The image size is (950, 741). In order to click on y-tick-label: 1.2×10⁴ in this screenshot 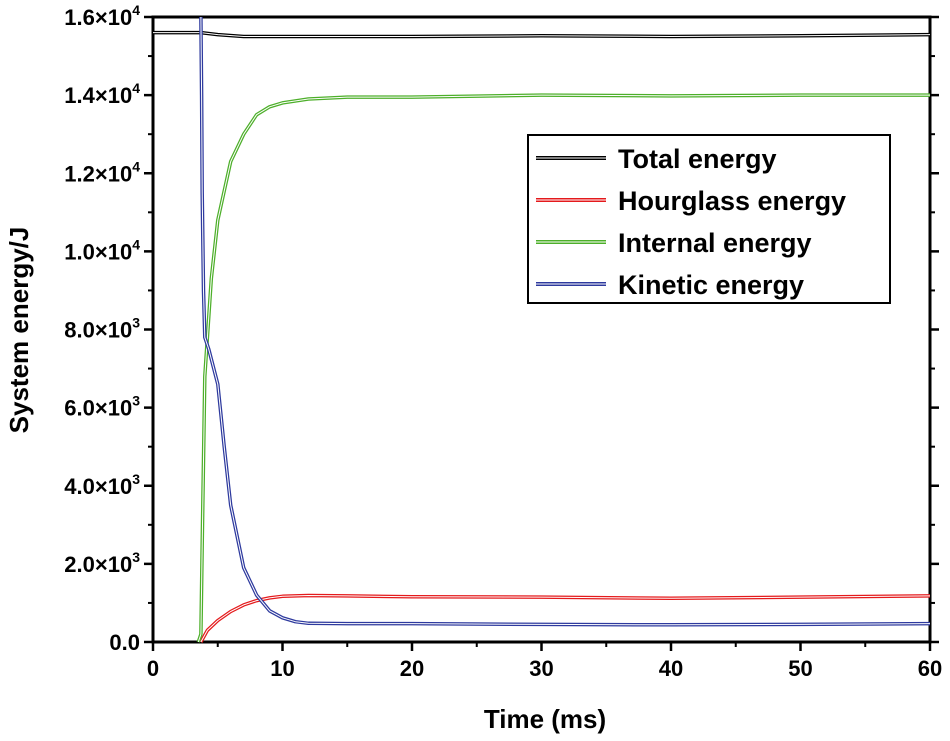, I will do `click(102, 172)`.